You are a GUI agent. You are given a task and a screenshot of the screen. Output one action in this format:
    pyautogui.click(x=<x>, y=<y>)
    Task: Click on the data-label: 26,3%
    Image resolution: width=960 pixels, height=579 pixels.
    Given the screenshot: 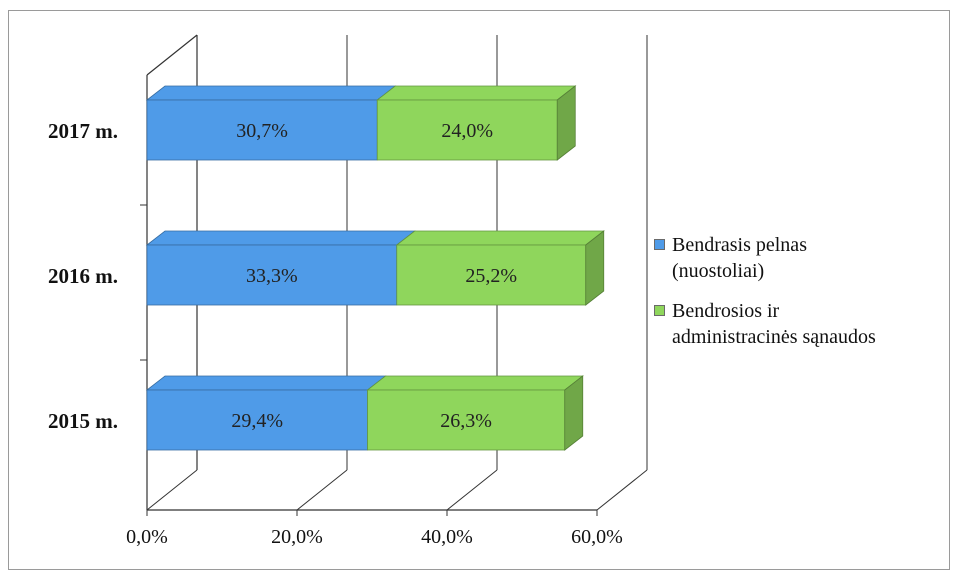 What is the action you would take?
    pyautogui.click(x=466, y=421)
    